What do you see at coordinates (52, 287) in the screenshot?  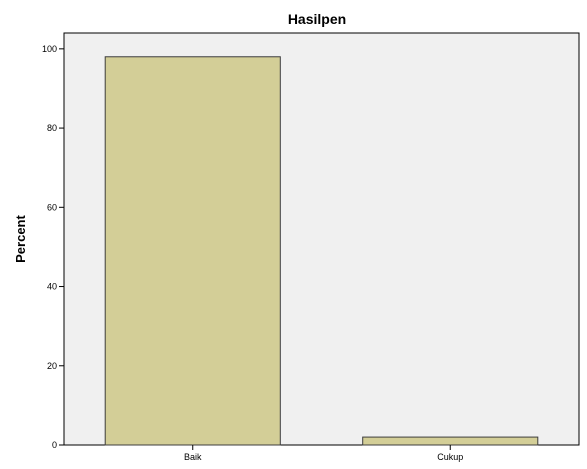 I see `y-tick-label: 40` at bounding box center [52, 287].